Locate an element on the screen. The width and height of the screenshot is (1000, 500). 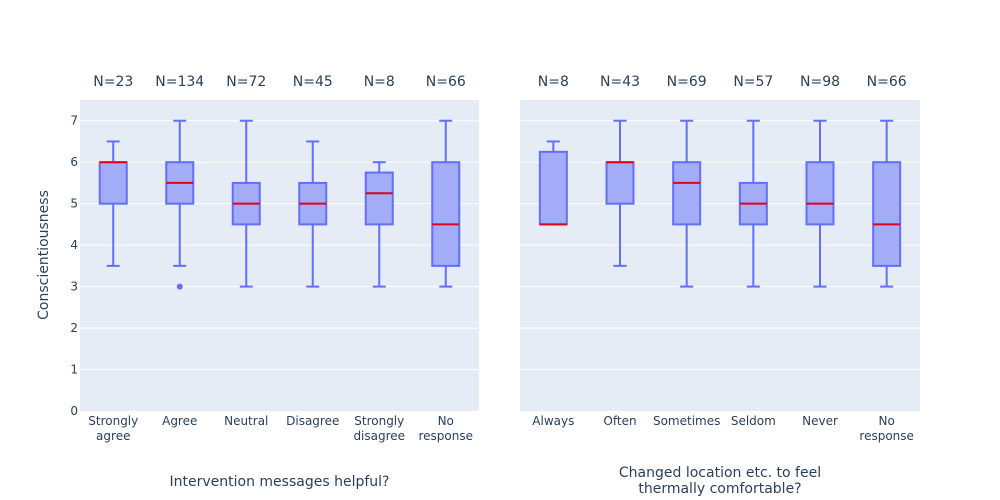
y-tick-label: 1 is located at coordinates (74, 370).